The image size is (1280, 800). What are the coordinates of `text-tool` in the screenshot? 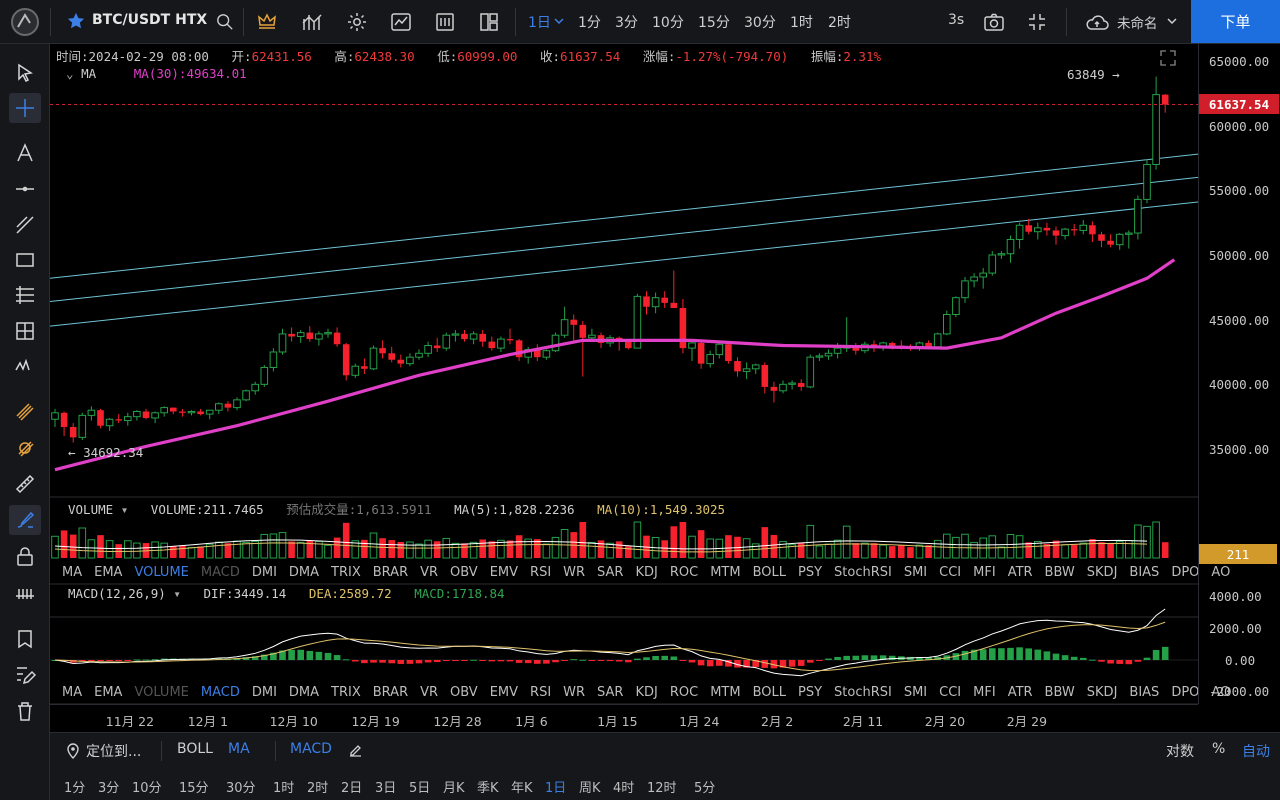 It's located at (25, 153).